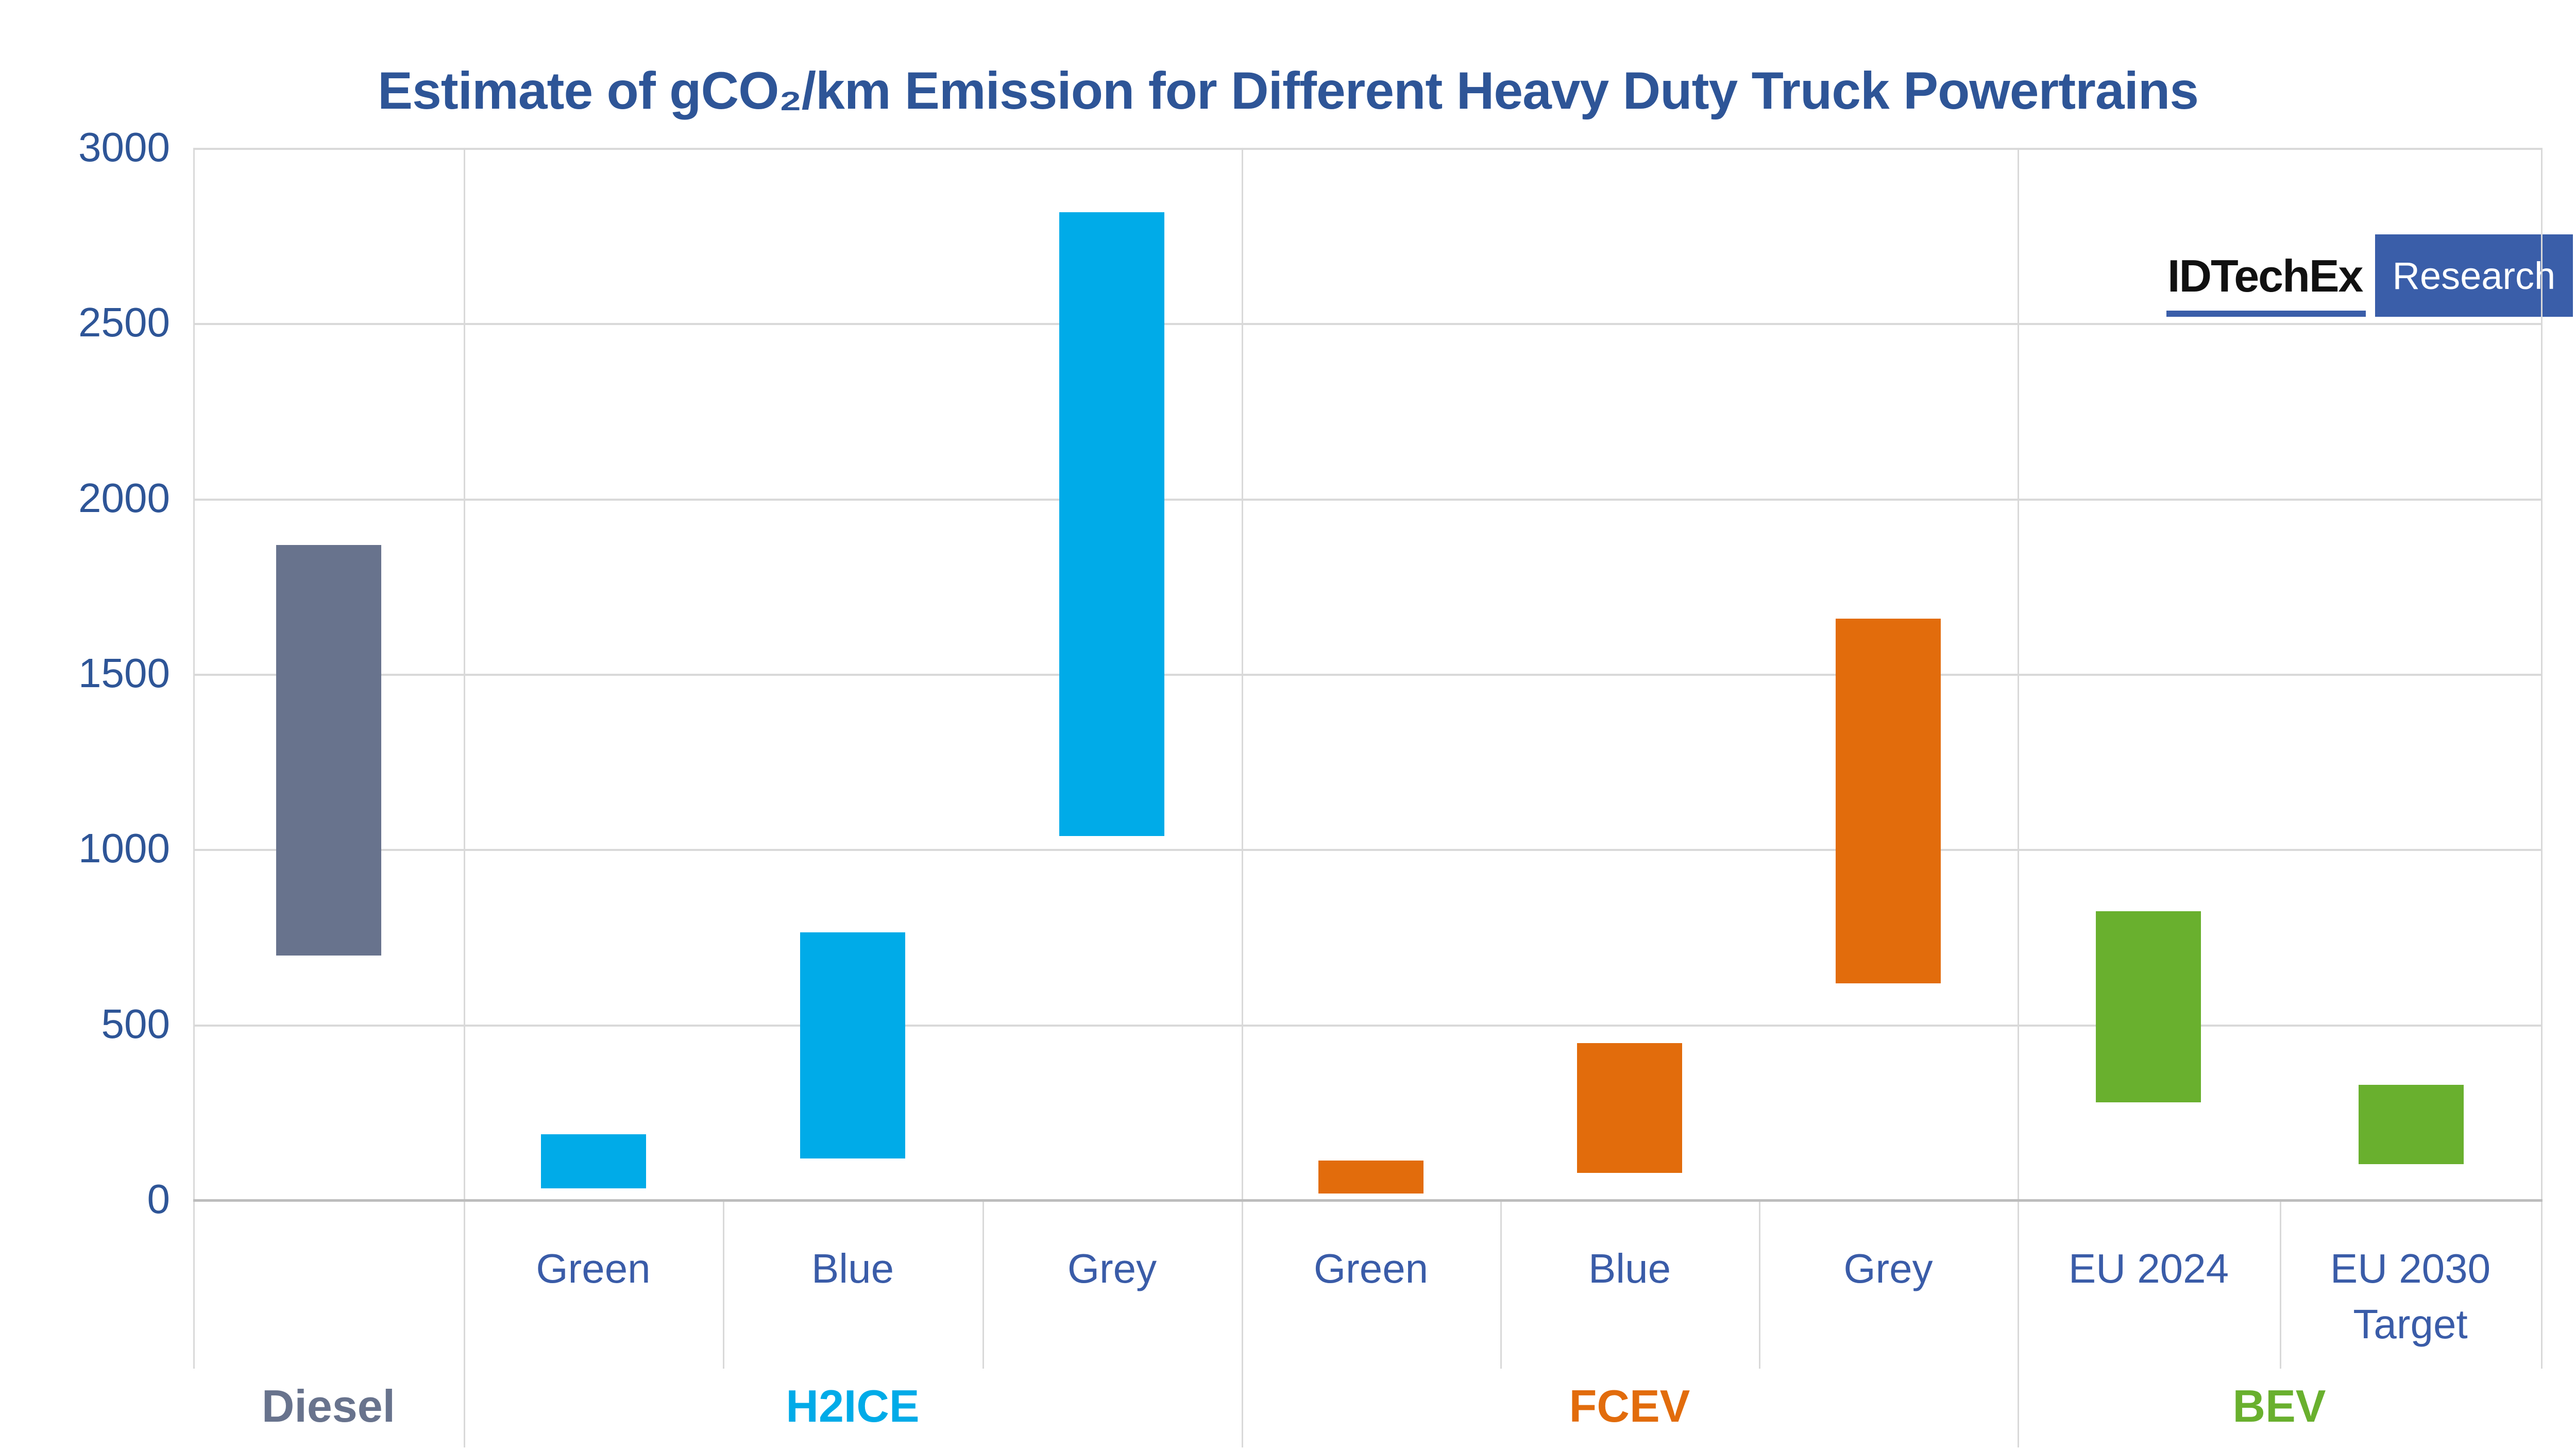  What do you see at coordinates (124, 849) in the screenshot?
I see `y-tick-1000: 1000` at bounding box center [124, 849].